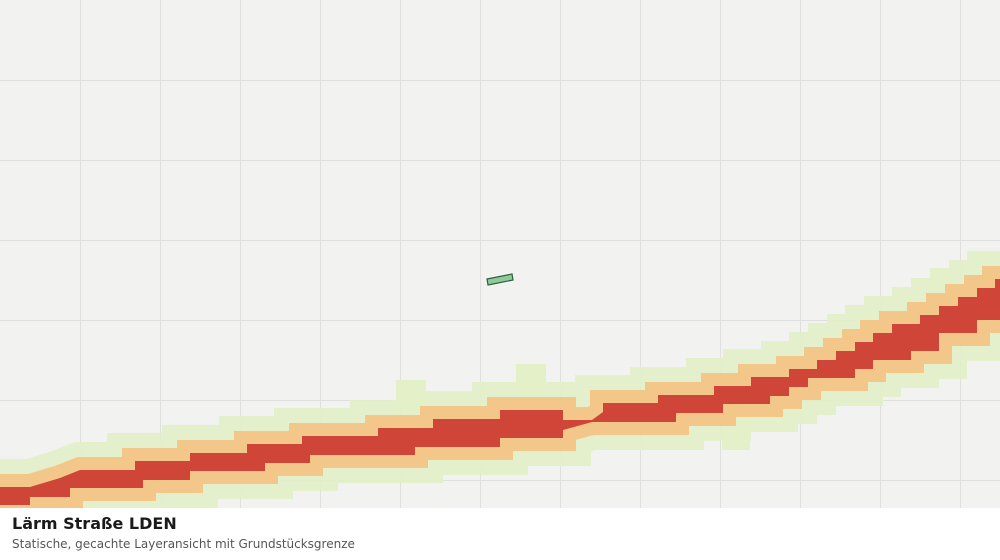 Image resolution: width=1000 pixels, height=560 pixels. Describe the element at coordinates (500, 279) in the screenshot. I see `parcel-boundary` at that location.